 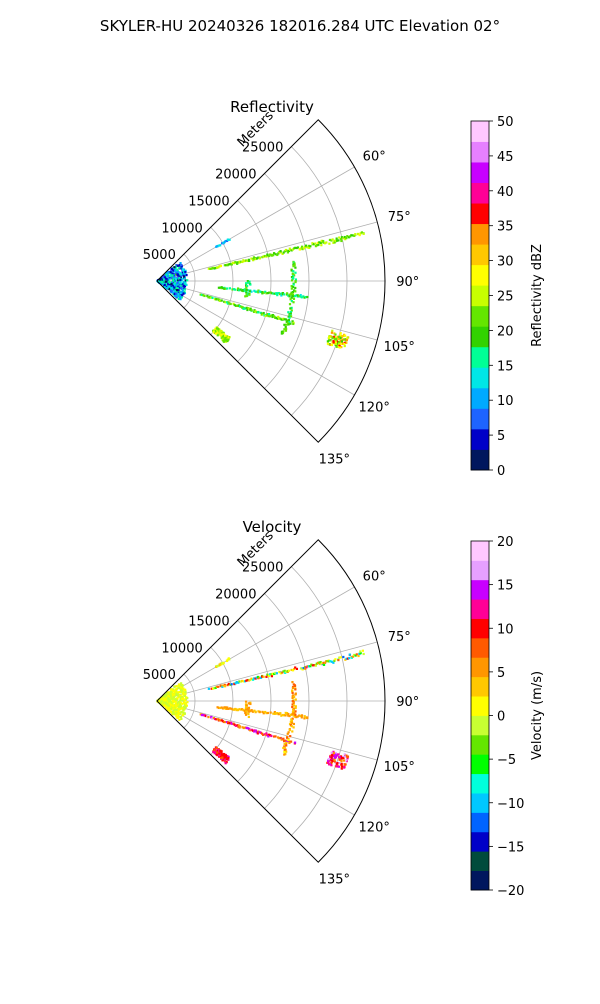 I want to click on colorbar-tick-label: 5, so click(x=501, y=436).